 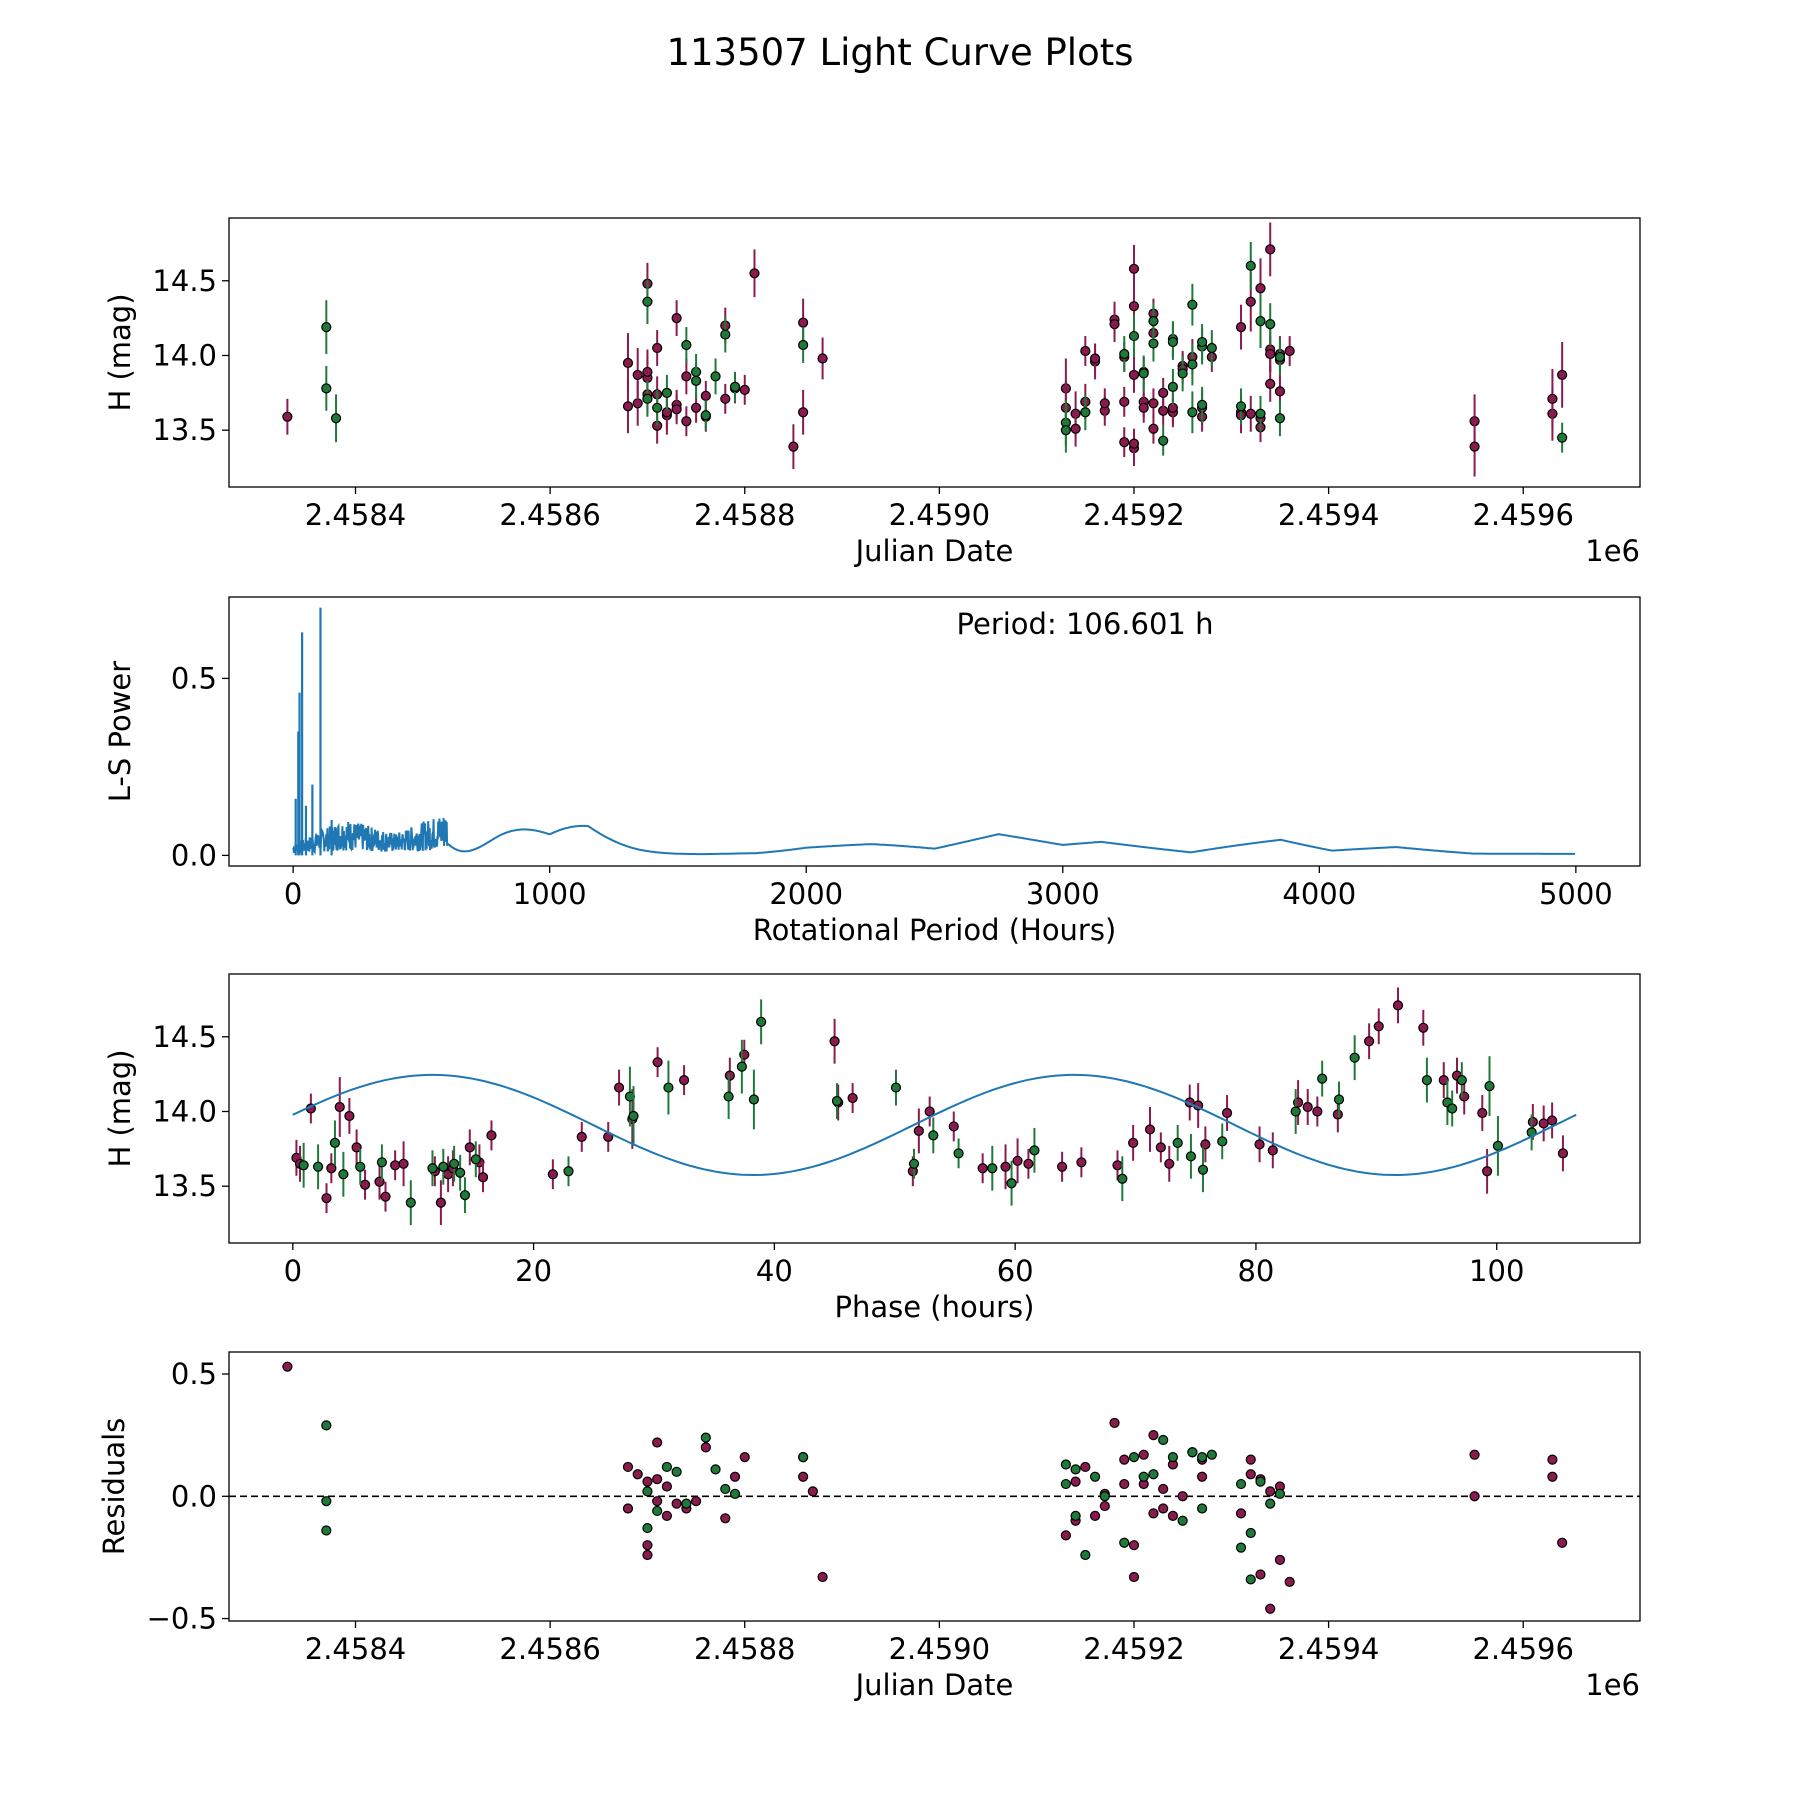 What do you see at coordinates (935, 930) in the screenshot?
I see `x-axis-label: Rotational Period (Hours)` at bounding box center [935, 930].